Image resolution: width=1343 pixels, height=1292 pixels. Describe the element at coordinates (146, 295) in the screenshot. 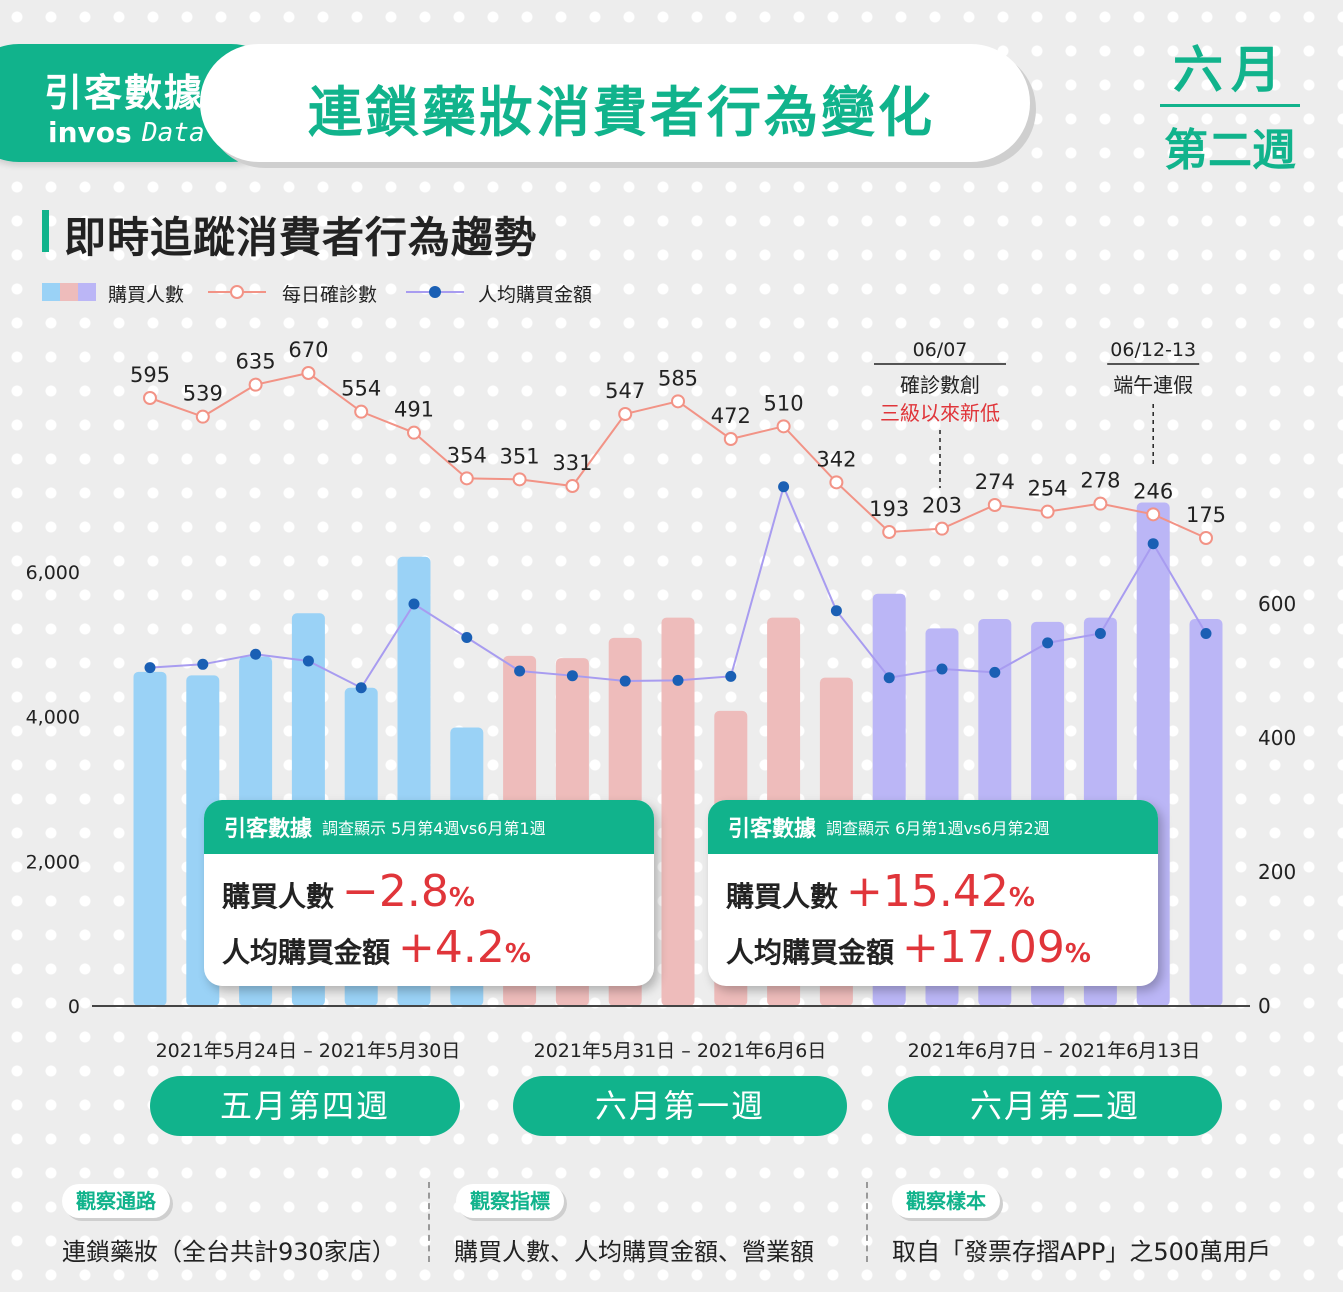

I see `legend-bars-label: 購買人數` at that location.